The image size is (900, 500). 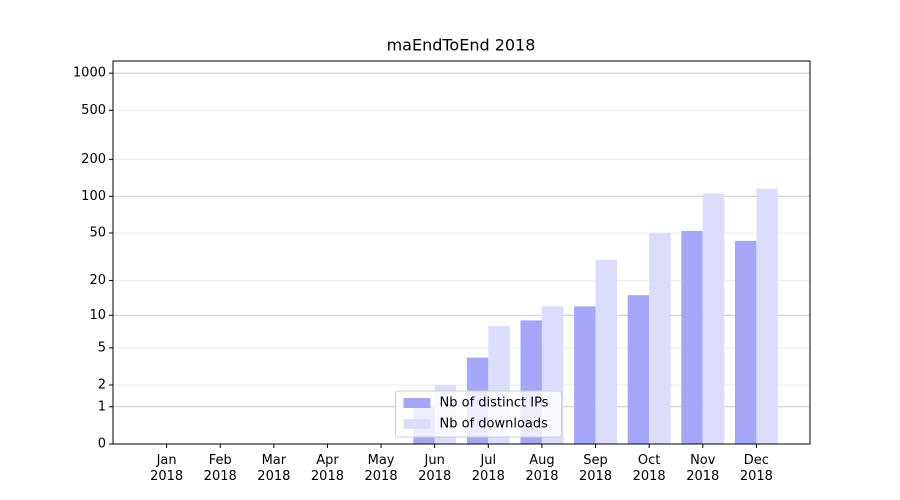 What do you see at coordinates (167, 468) in the screenshot?
I see `x-tick-label: Jan 2018` at bounding box center [167, 468].